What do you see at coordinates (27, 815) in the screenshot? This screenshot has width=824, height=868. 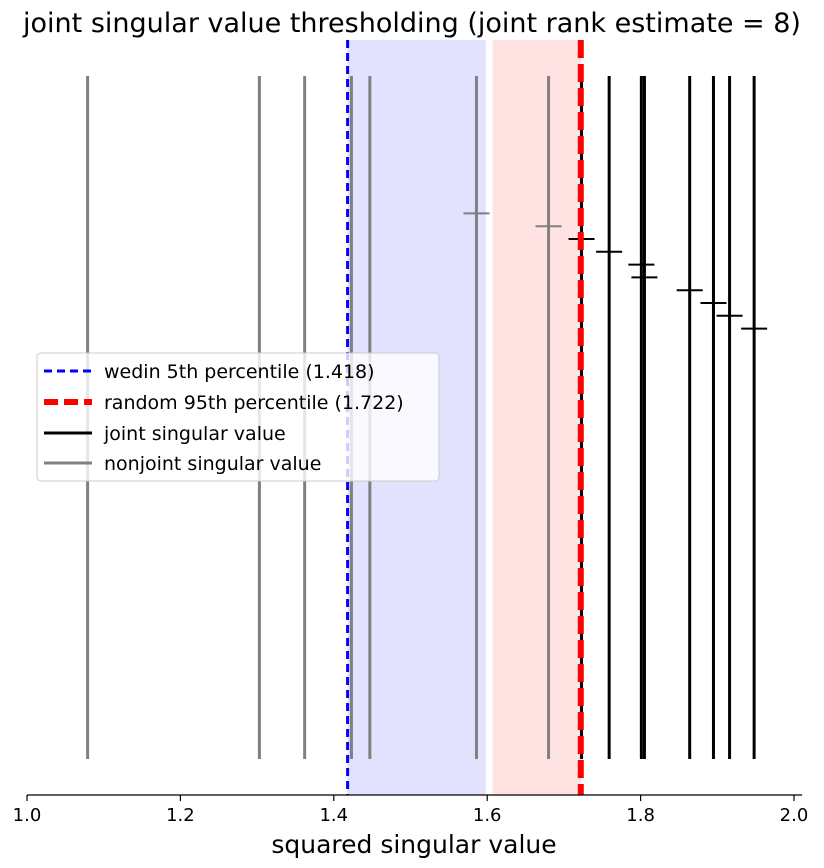 I see `x-tick-label-0: 1.0` at bounding box center [27, 815].